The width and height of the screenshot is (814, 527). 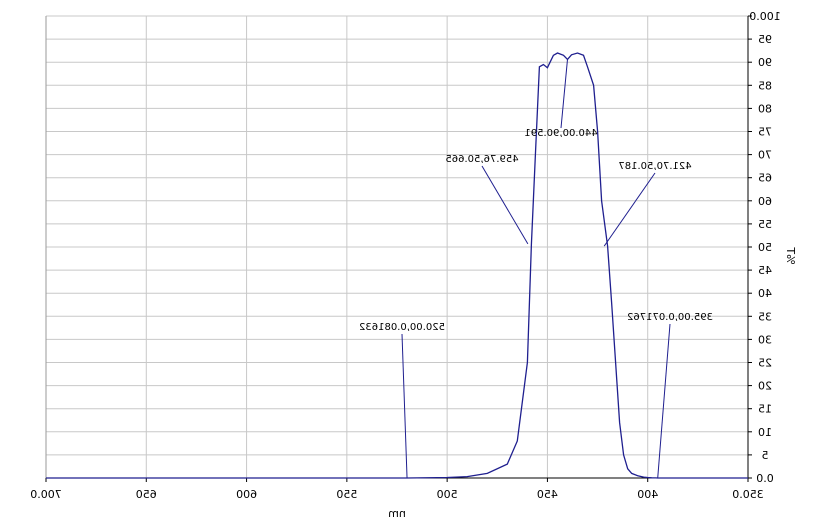 I want to click on x-tick-label: 400, so click(x=647, y=494).